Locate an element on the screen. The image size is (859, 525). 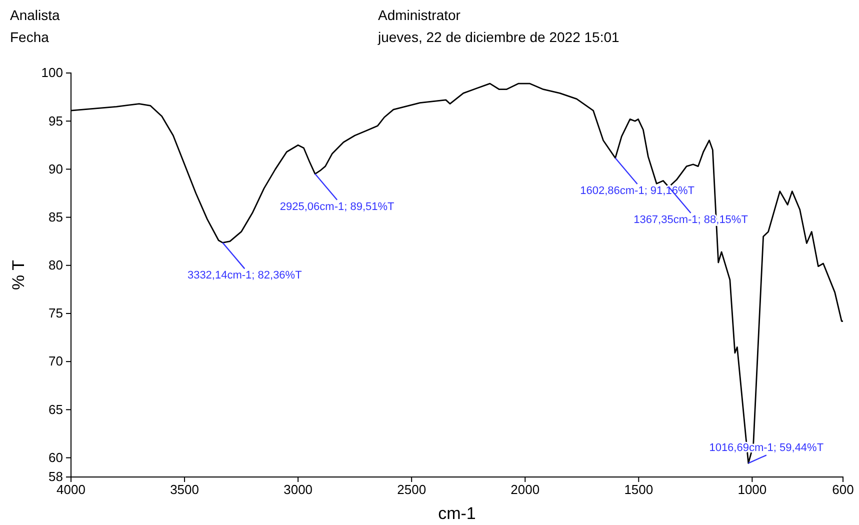
x-tick-label: 3000 is located at coordinates (298, 490).